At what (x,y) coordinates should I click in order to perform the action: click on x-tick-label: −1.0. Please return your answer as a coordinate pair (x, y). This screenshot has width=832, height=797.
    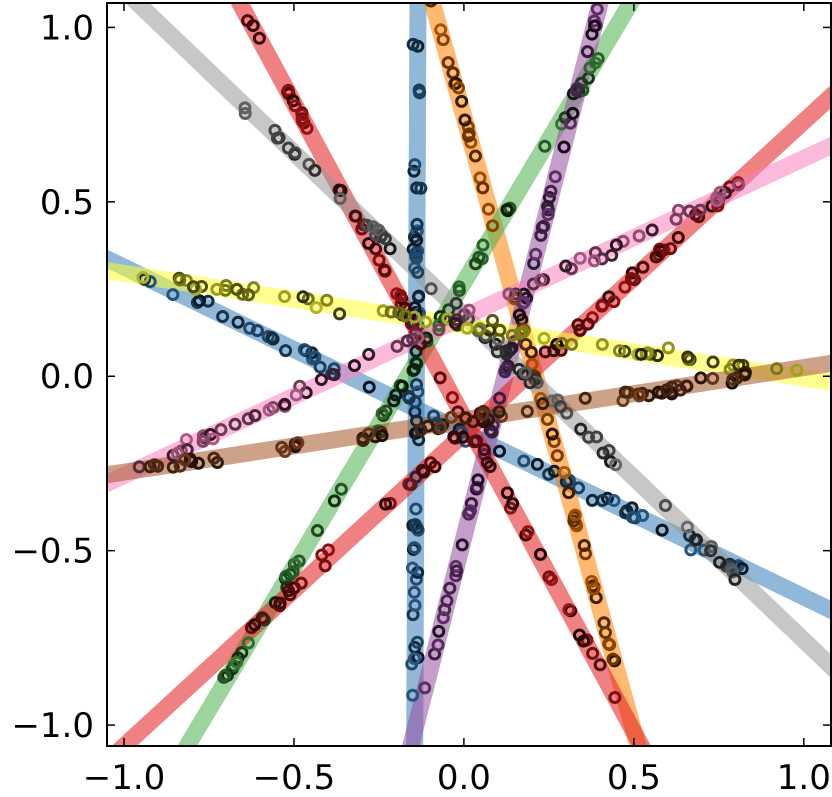
    Looking at the image, I should click on (124, 777).